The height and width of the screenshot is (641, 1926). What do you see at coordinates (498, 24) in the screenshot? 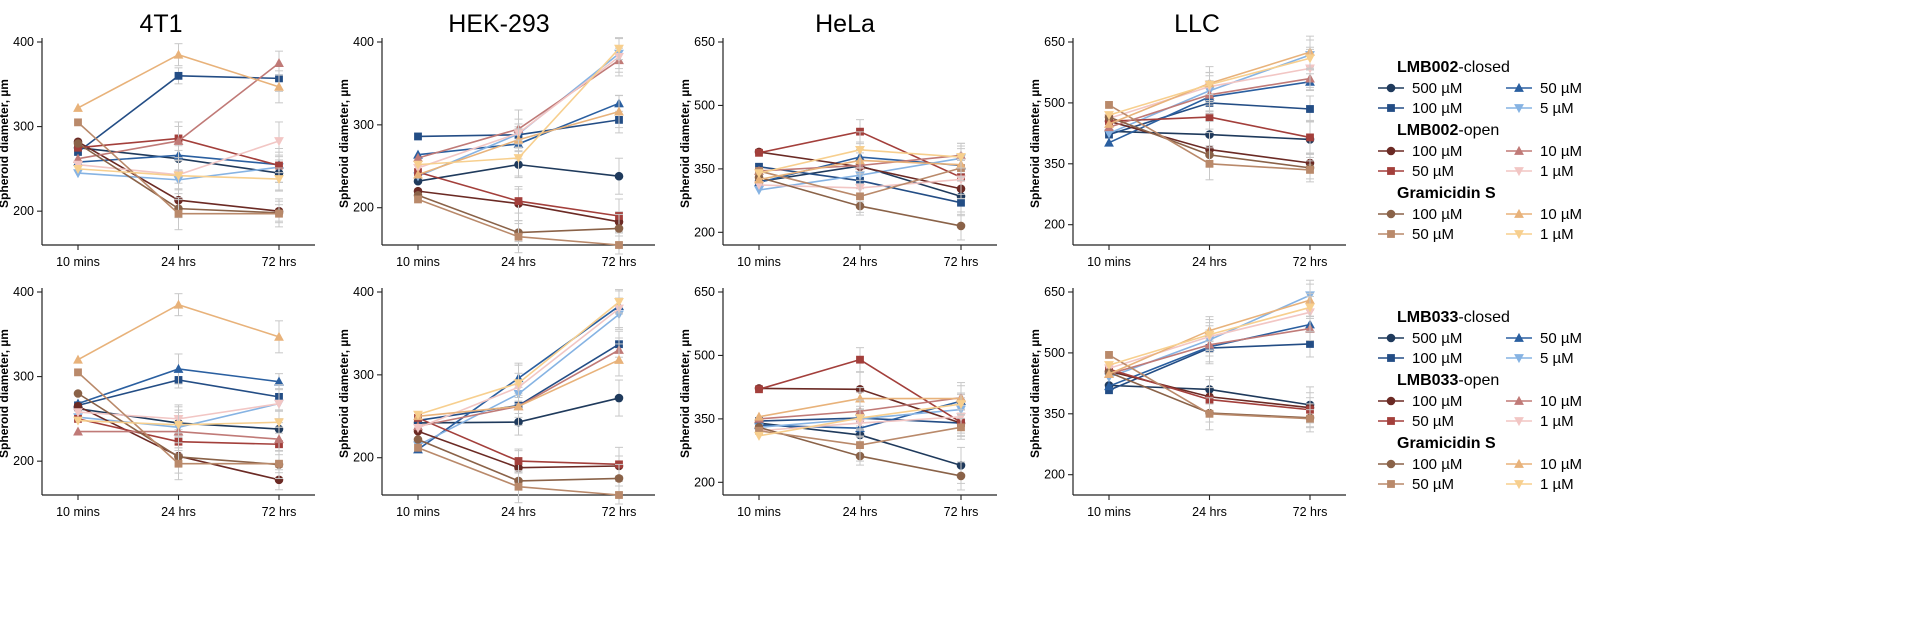
I see `column-title-hek293: HEK-293` at bounding box center [498, 24].